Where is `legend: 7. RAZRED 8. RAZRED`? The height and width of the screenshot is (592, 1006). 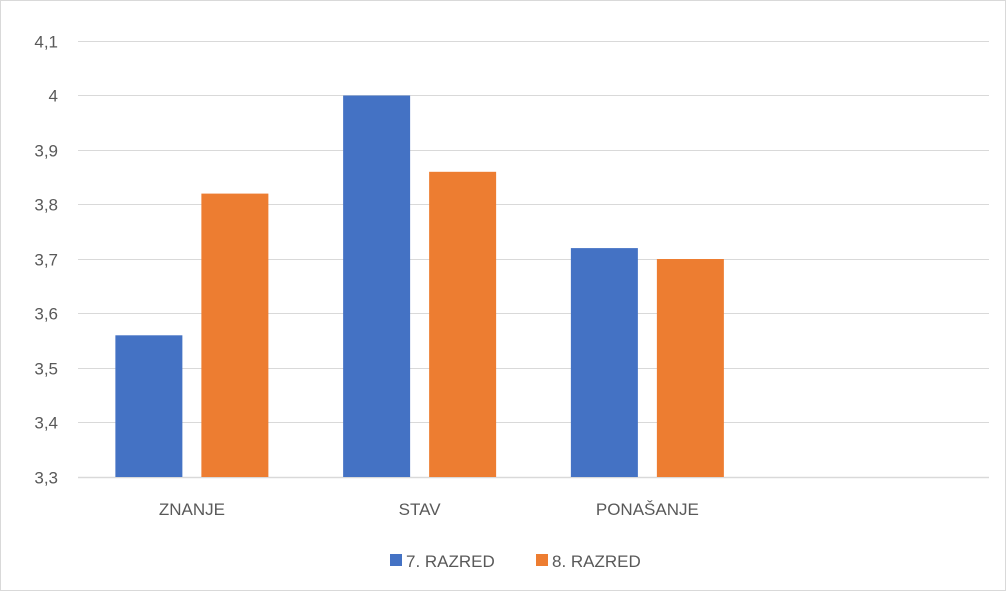 legend: 7. RAZRED 8. RAZRED is located at coordinates (515, 561).